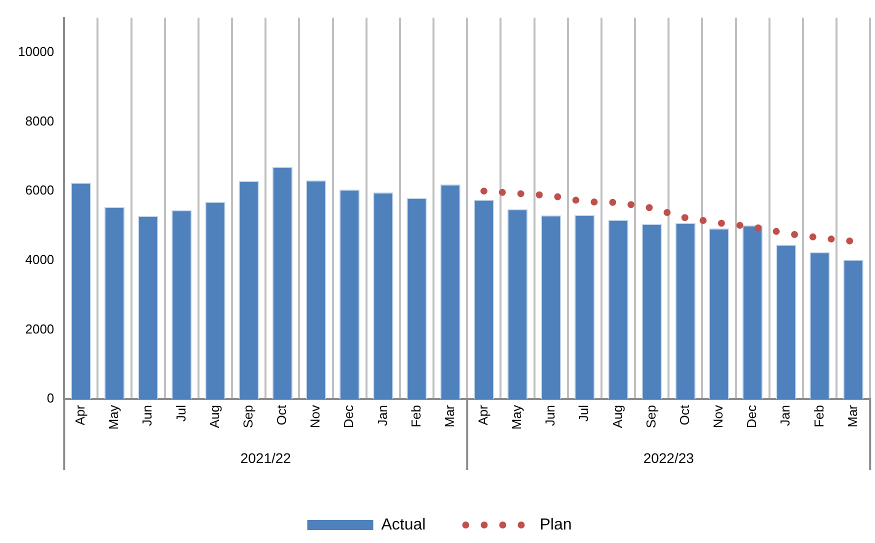 The width and height of the screenshot is (875, 543). Describe the element at coordinates (403, 525) in the screenshot. I see `legend-label: Actual` at that location.